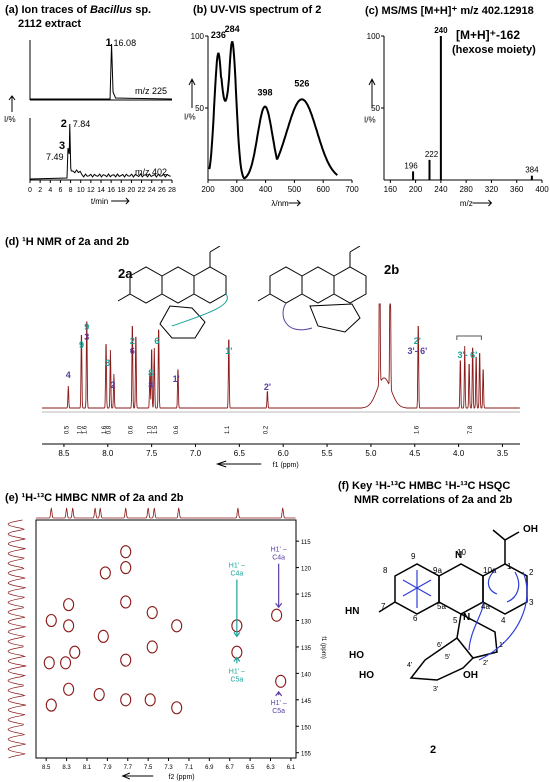 The width and height of the screenshot is (550, 782). What do you see at coordinates (101, 71) in the screenshot?
I see `trace-mz225` at bounding box center [101, 71].